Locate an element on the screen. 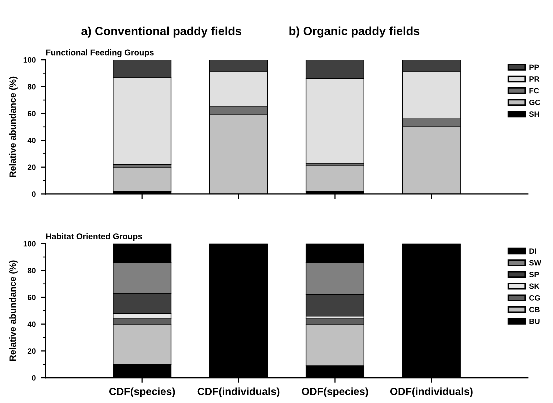  x-tick-label: CDF(individuals) is located at coordinates (239, 393).